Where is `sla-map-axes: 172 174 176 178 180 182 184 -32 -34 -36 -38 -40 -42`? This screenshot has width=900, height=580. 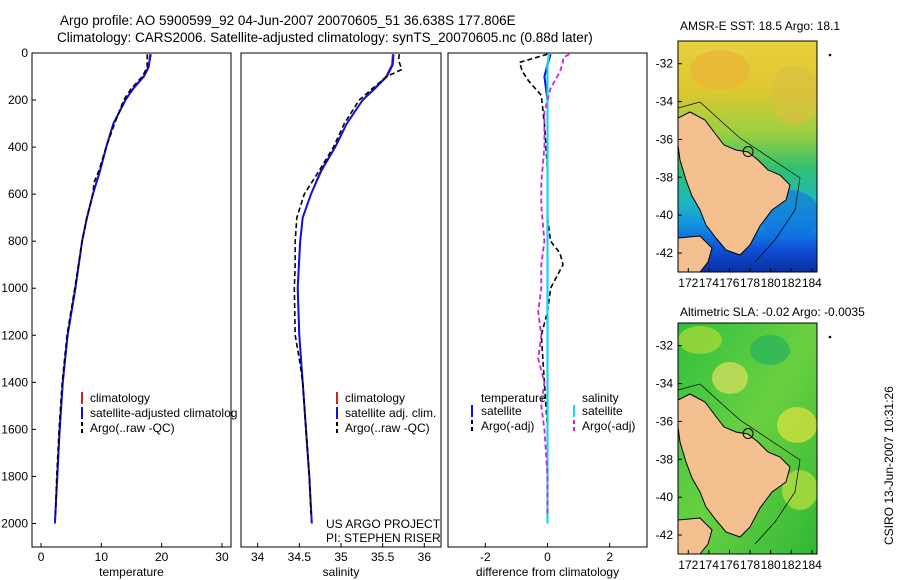
sla-map-axes: 172 174 176 178 180 182 184 -32 -34 -36 -38 -40 -42 is located at coordinates (744, 453).